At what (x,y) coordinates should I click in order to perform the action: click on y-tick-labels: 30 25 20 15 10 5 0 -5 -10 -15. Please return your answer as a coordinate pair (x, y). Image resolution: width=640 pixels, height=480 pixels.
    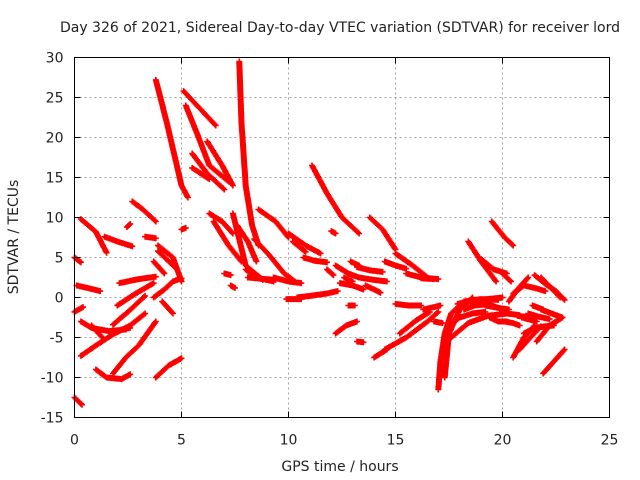
    Looking at the image, I should click on (52, 239).